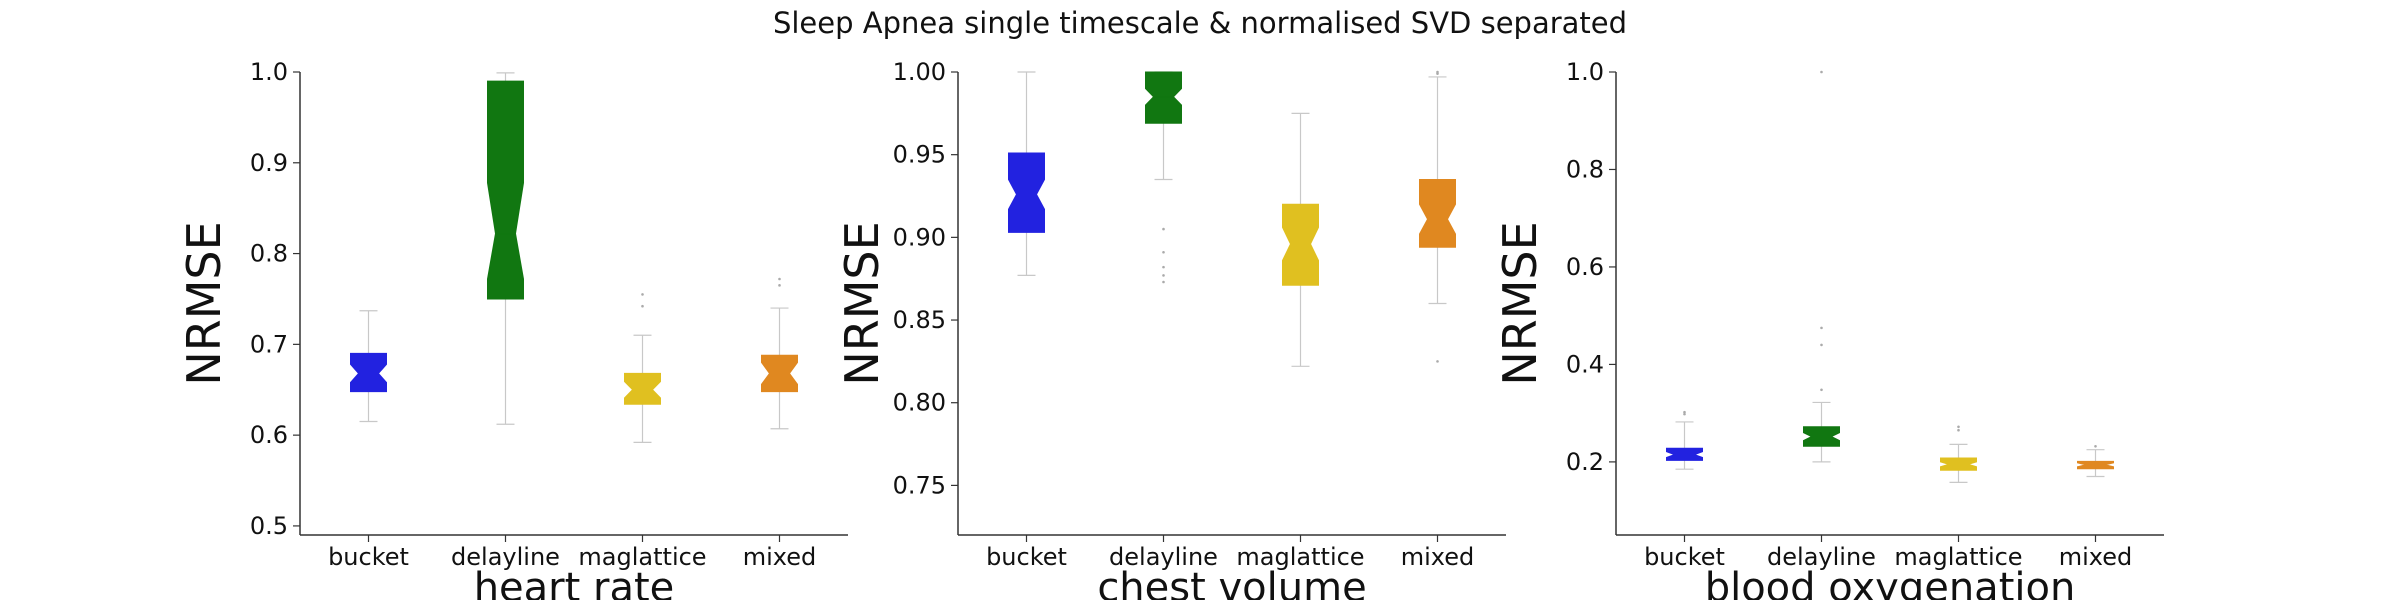 The height and width of the screenshot is (600, 2400). I want to click on y-tick-label: 1.00, so click(919, 72).